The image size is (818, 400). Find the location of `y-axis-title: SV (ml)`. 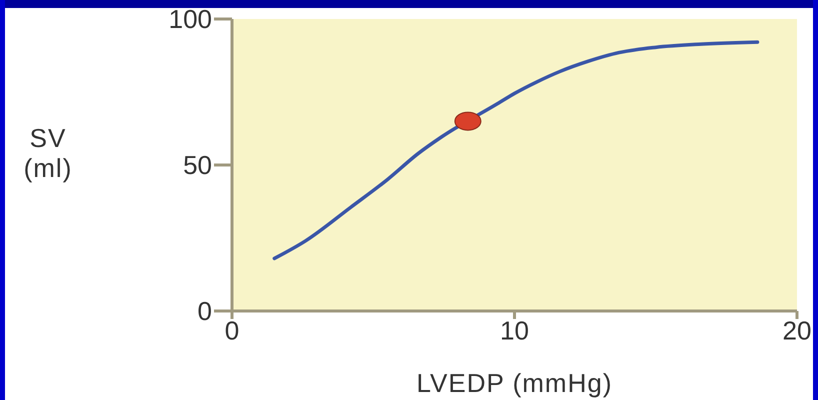

y-axis-title: SV (ml) is located at coordinates (48, 153).